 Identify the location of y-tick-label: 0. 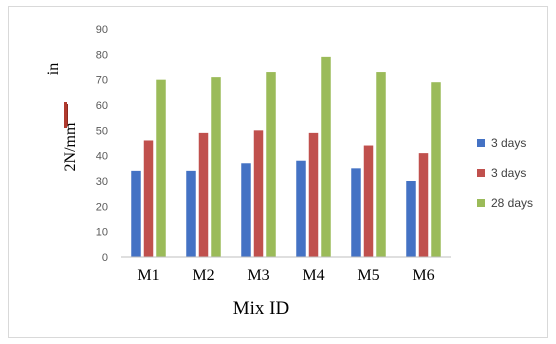
(105, 258).